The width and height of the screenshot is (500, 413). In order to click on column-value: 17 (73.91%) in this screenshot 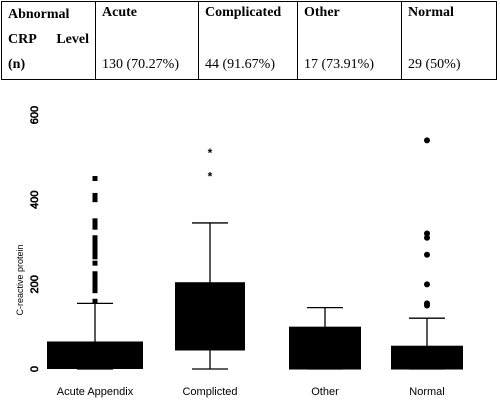, I will do `click(339, 64)`.